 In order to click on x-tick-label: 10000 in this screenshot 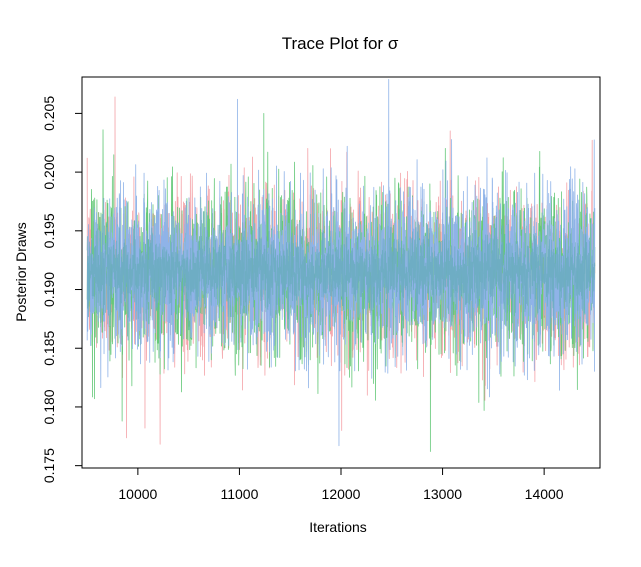, I will do `click(137, 494)`.